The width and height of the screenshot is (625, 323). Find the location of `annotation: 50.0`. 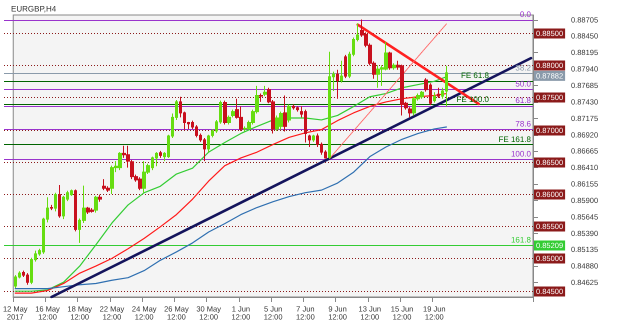

annotation: 50.0 is located at coordinates (523, 84).